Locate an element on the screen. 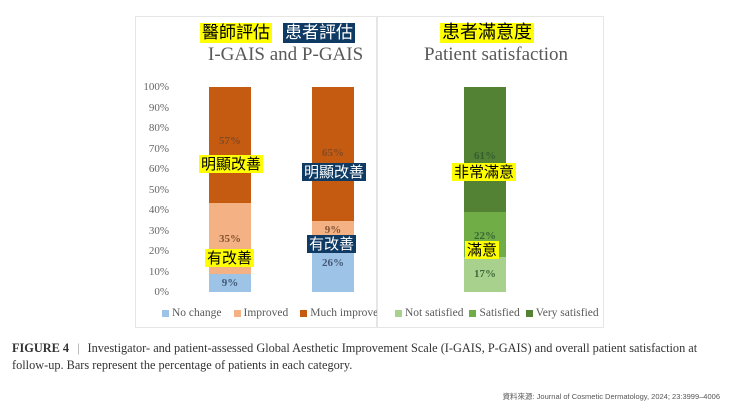  segment-value: 65% is located at coordinates (333, 153).